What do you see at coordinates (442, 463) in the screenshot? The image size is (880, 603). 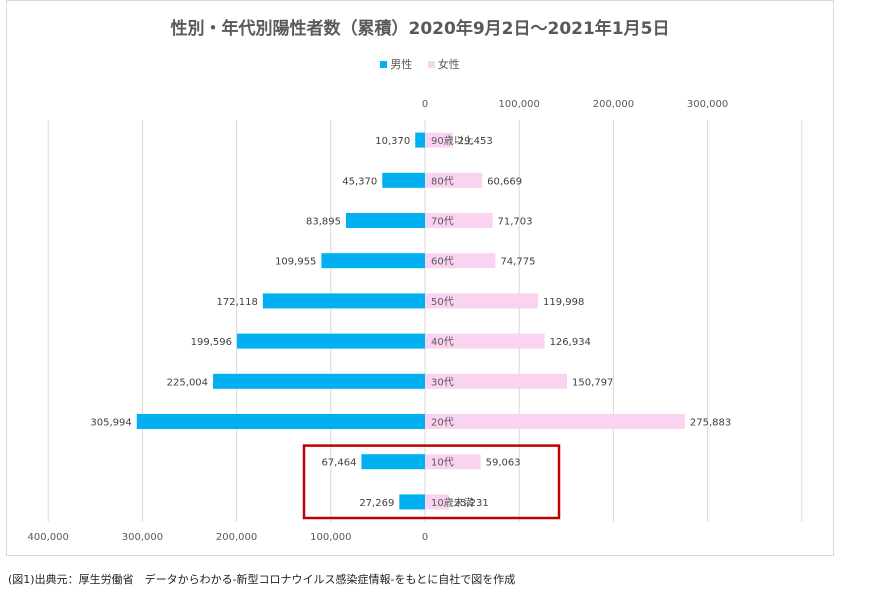 I see `category-label: 10代` at bounding box center [442, 463].